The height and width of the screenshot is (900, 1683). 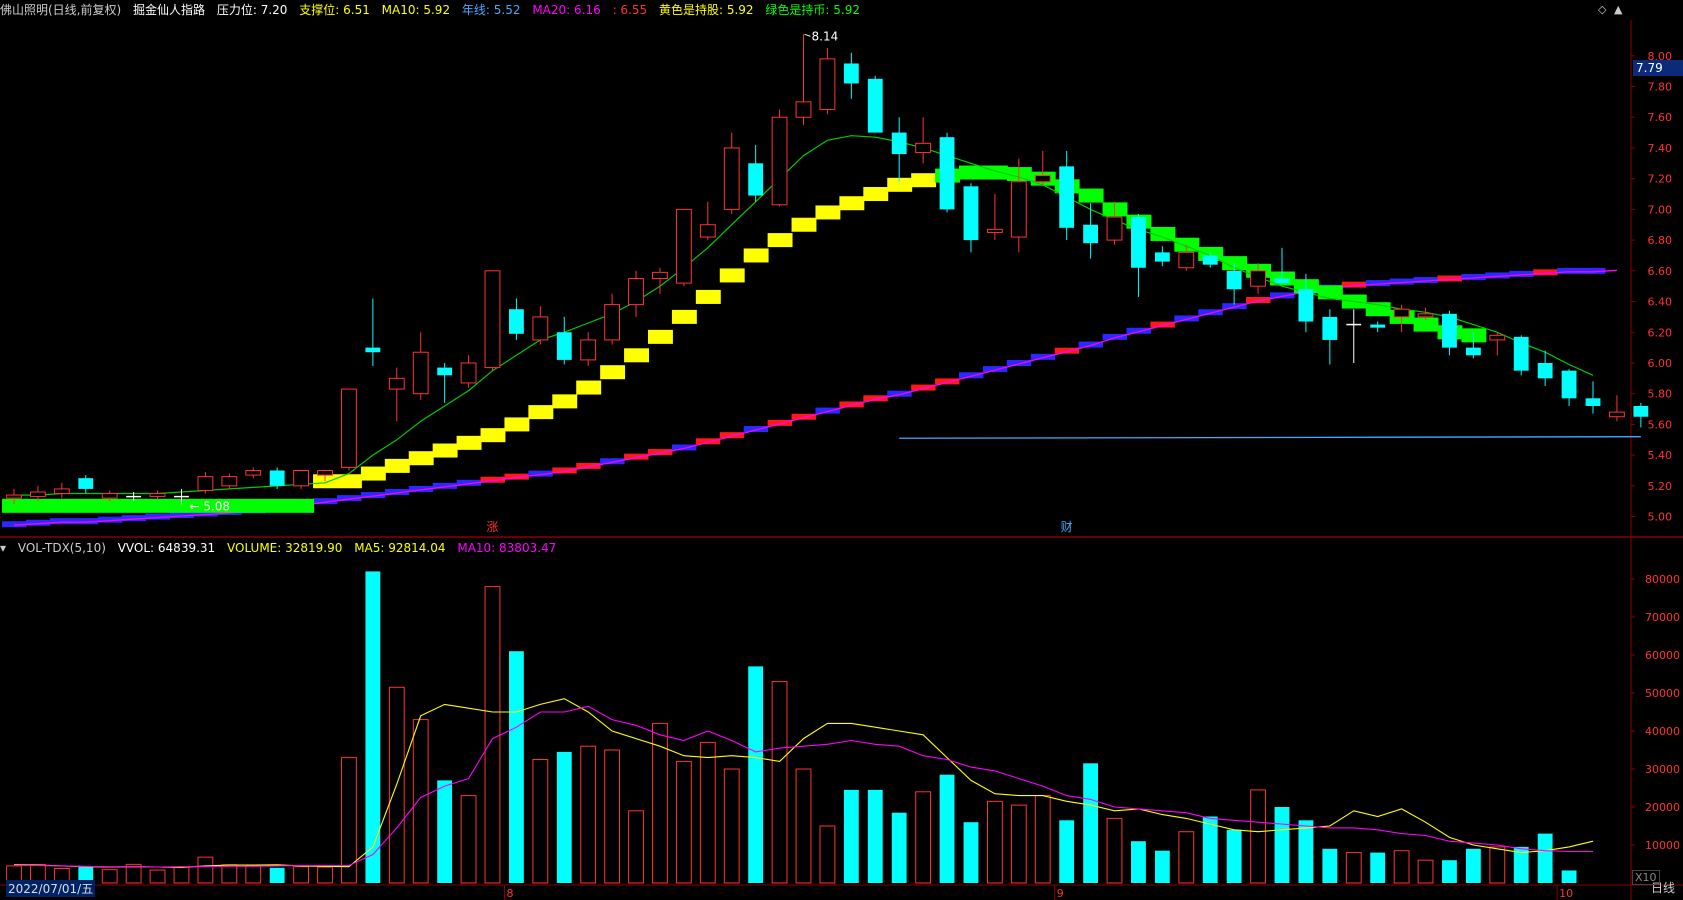 I want to click on price-tick-label: 7.40, so click(x=1660, y=148).